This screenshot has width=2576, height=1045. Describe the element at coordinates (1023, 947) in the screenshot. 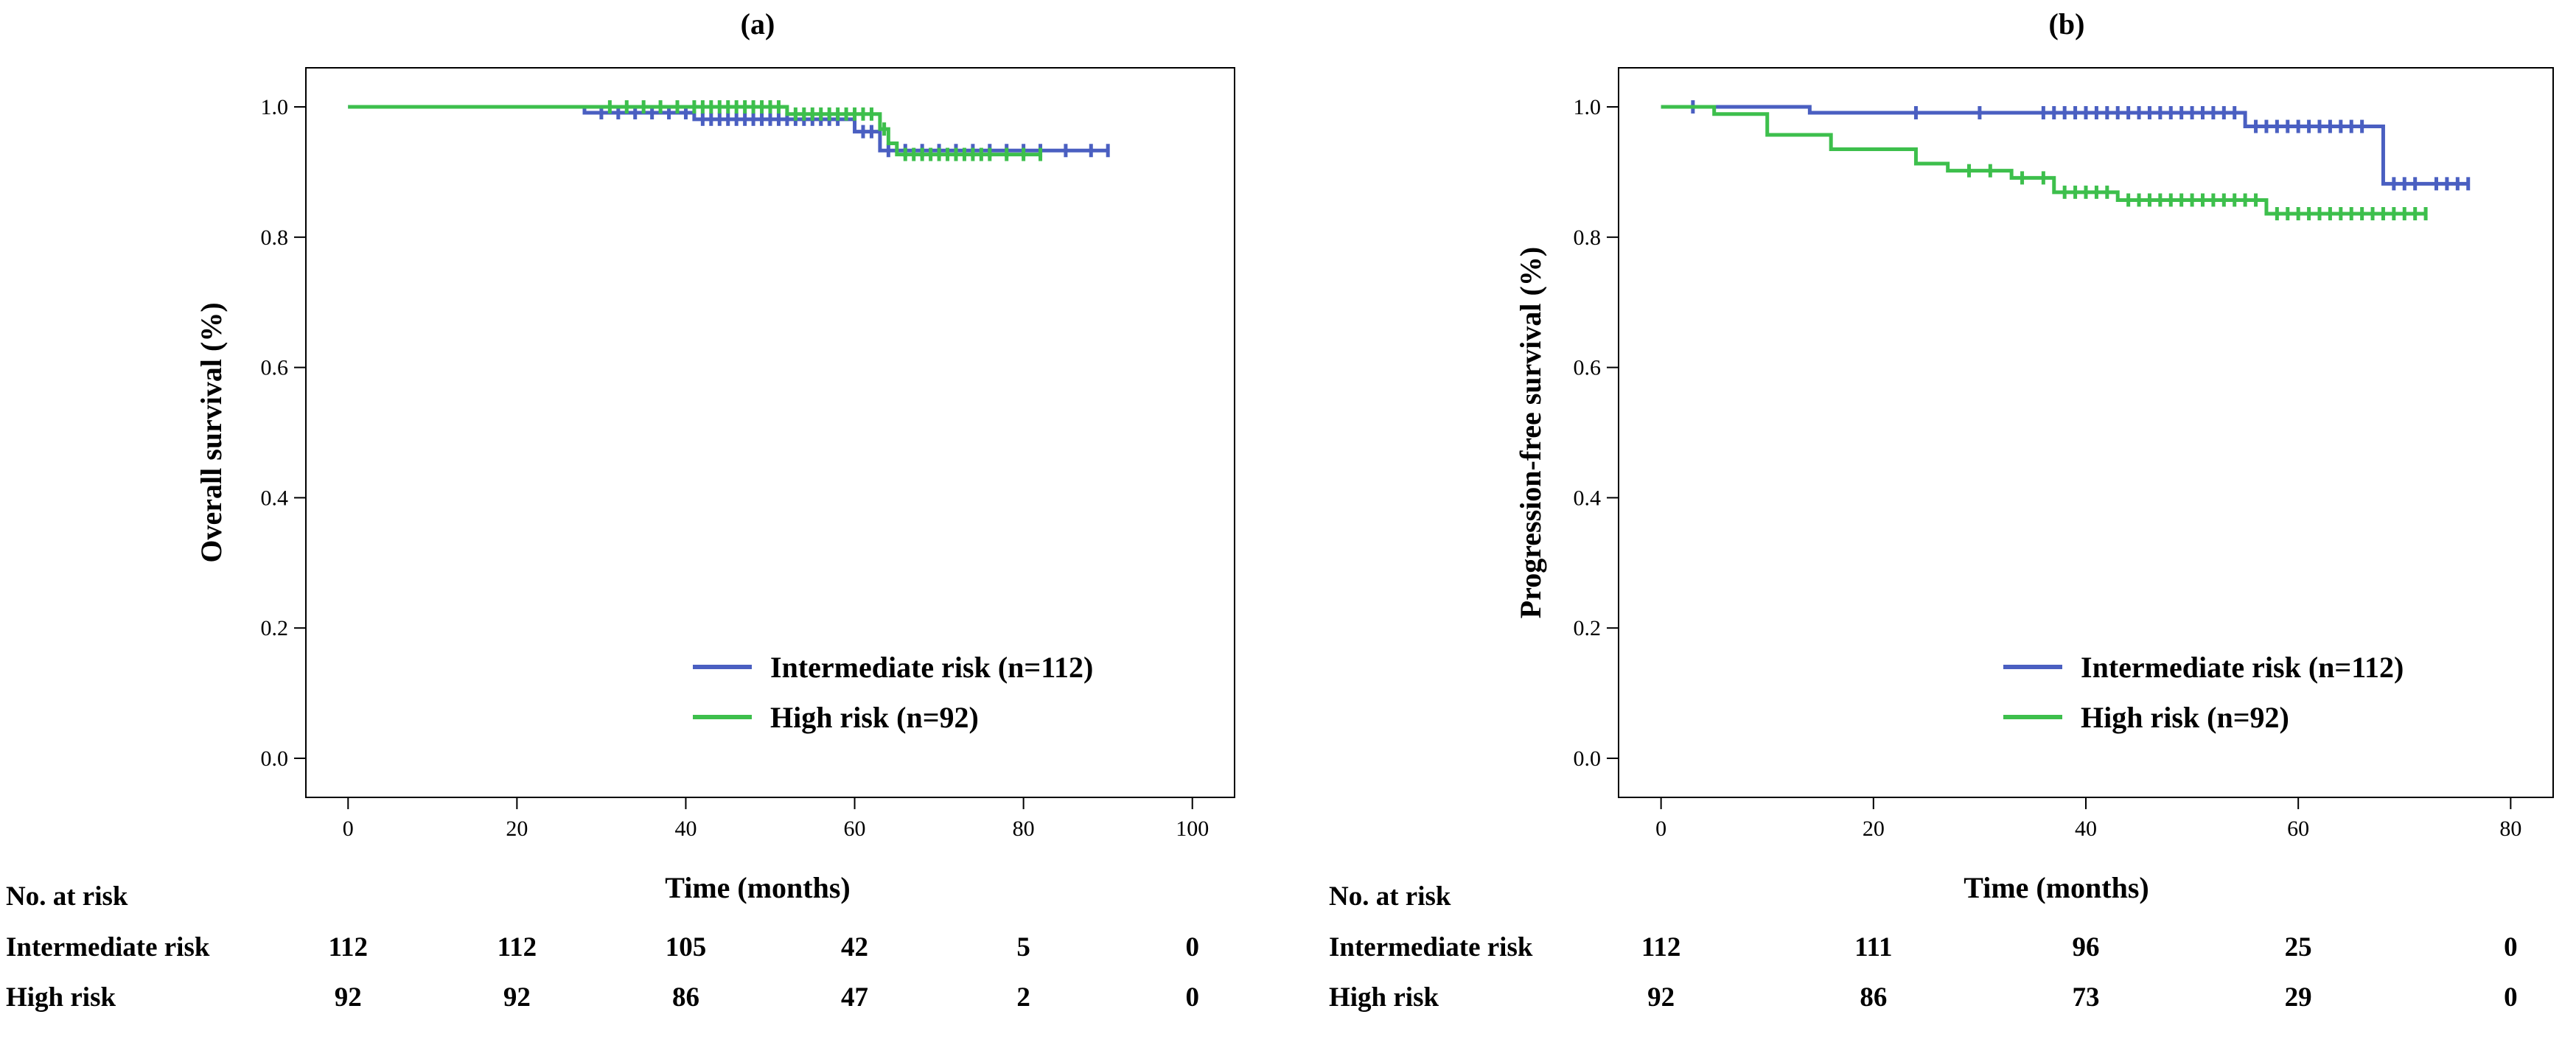

I see `risk-count: 5` at that location.